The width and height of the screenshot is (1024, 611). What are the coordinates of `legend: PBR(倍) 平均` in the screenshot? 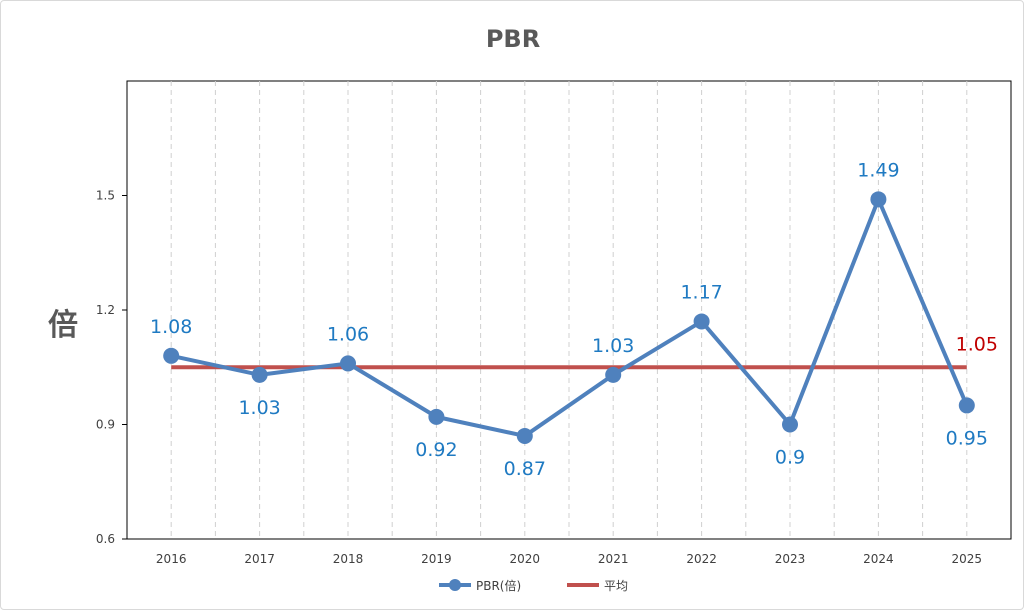 It's located at (533, 585).